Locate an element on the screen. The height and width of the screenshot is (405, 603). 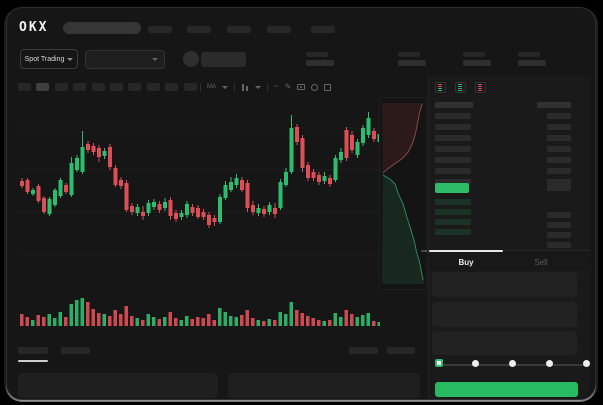
search-input is located at coordinates (102, 28).